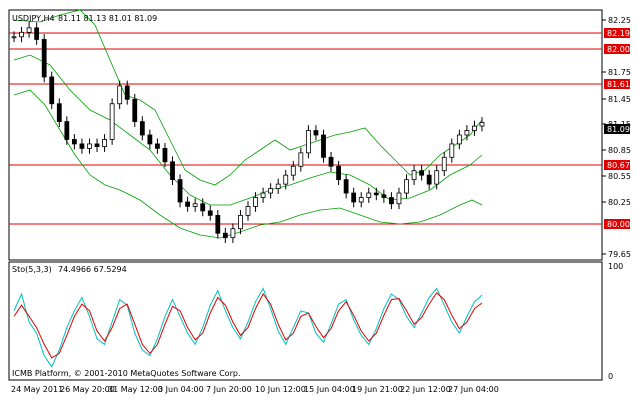  Describe the element at coordinates (32, 269) in the screenshot. I see `indicator-label: Sto(5,3,3)` at that location.